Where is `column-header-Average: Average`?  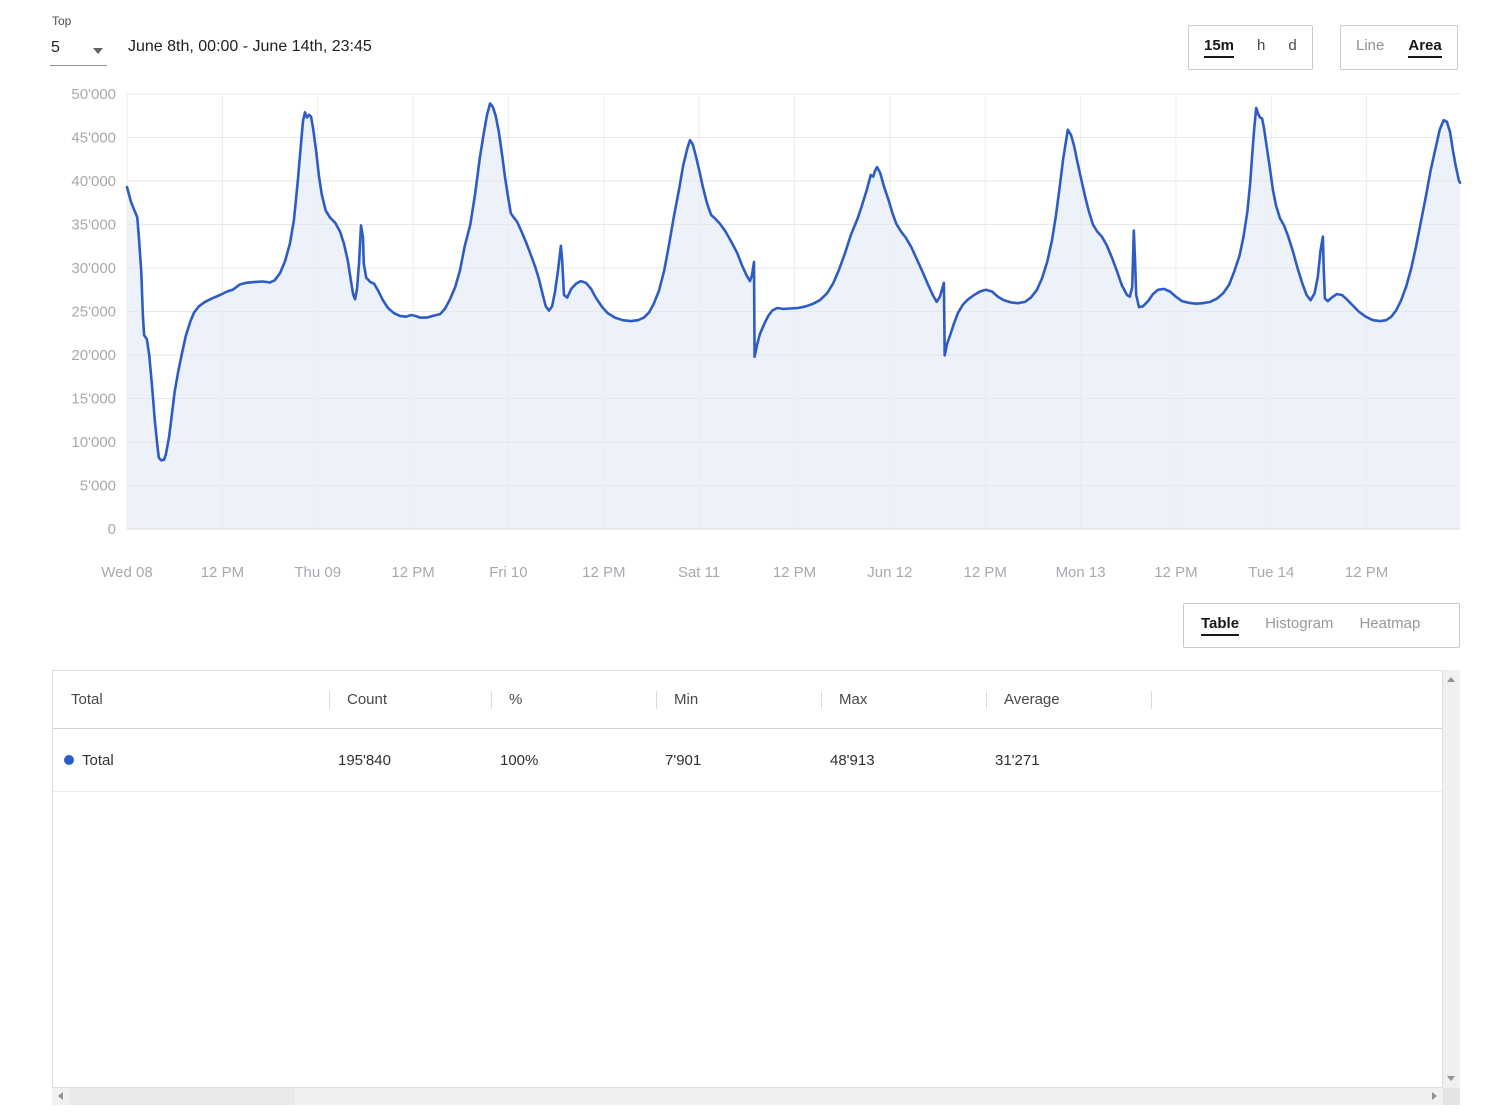
column-header-Average: Average is located at coordinates (1068, 699).